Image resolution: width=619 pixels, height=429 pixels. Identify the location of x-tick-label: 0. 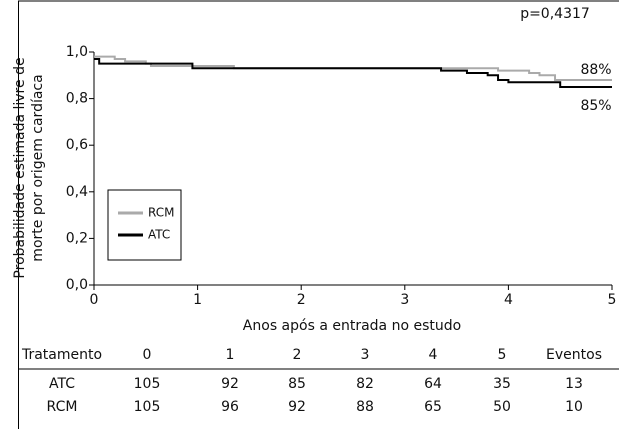
(94, 300).